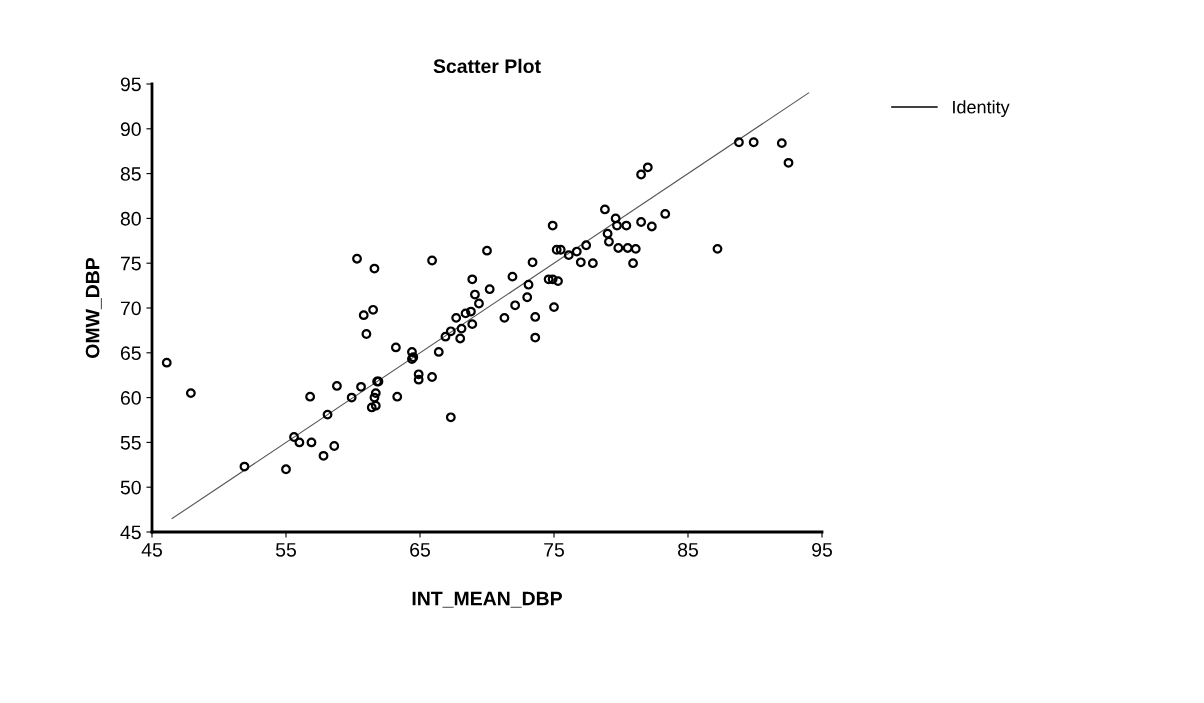 This screenshot has height=703, width=1204. Describe the element at coordinates (130, 398) in the screenshot. I see `y-tick-label: 60` at that location.